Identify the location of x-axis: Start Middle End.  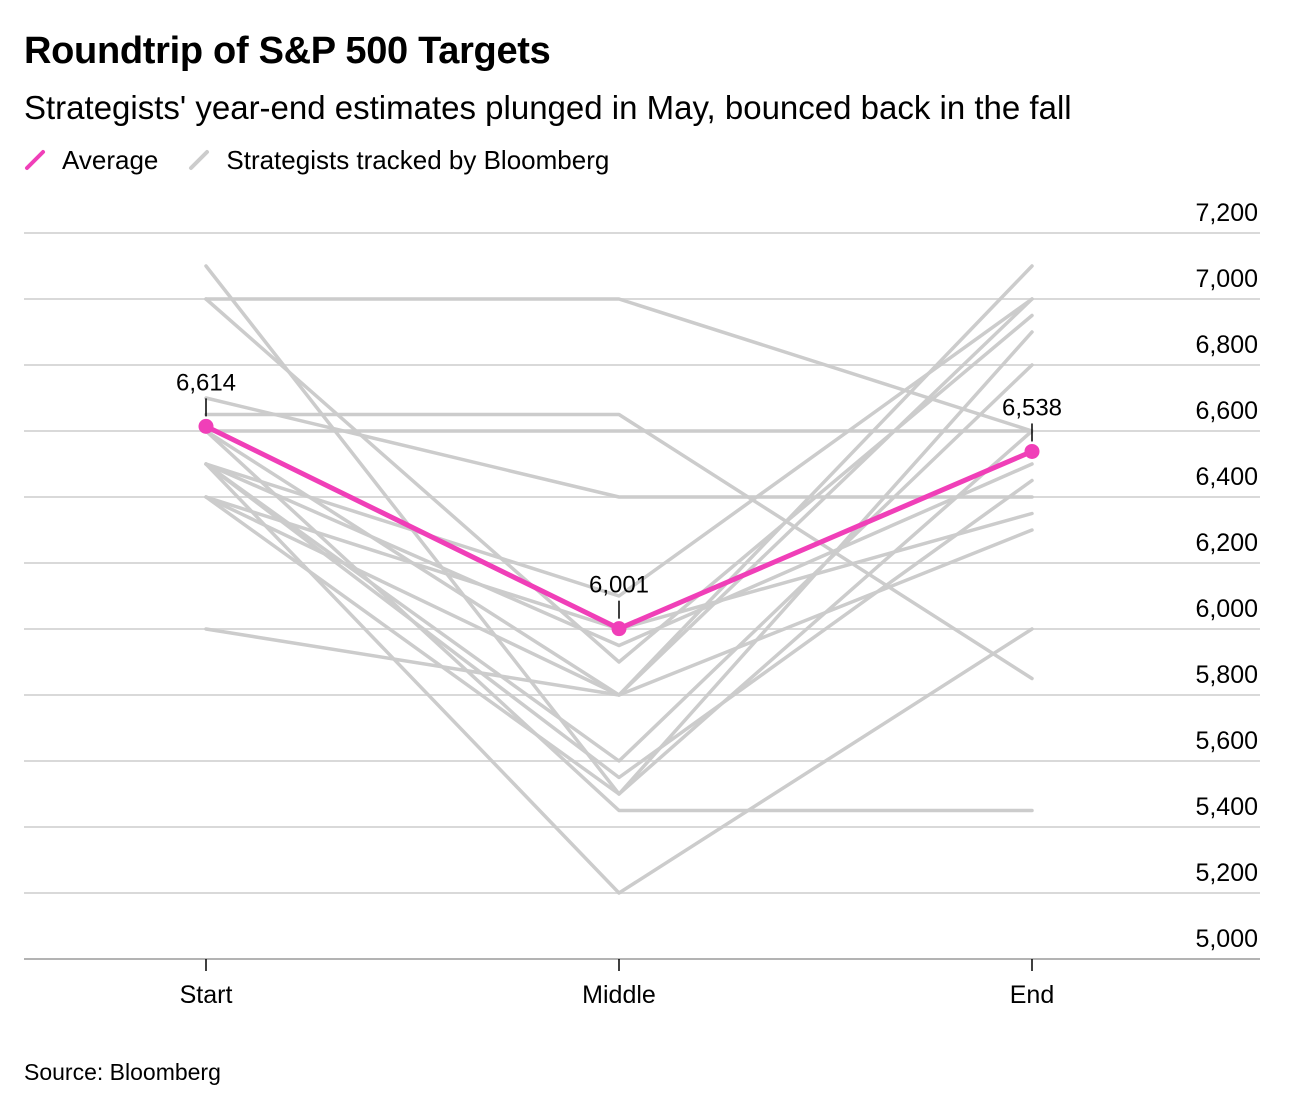
(617, 984).